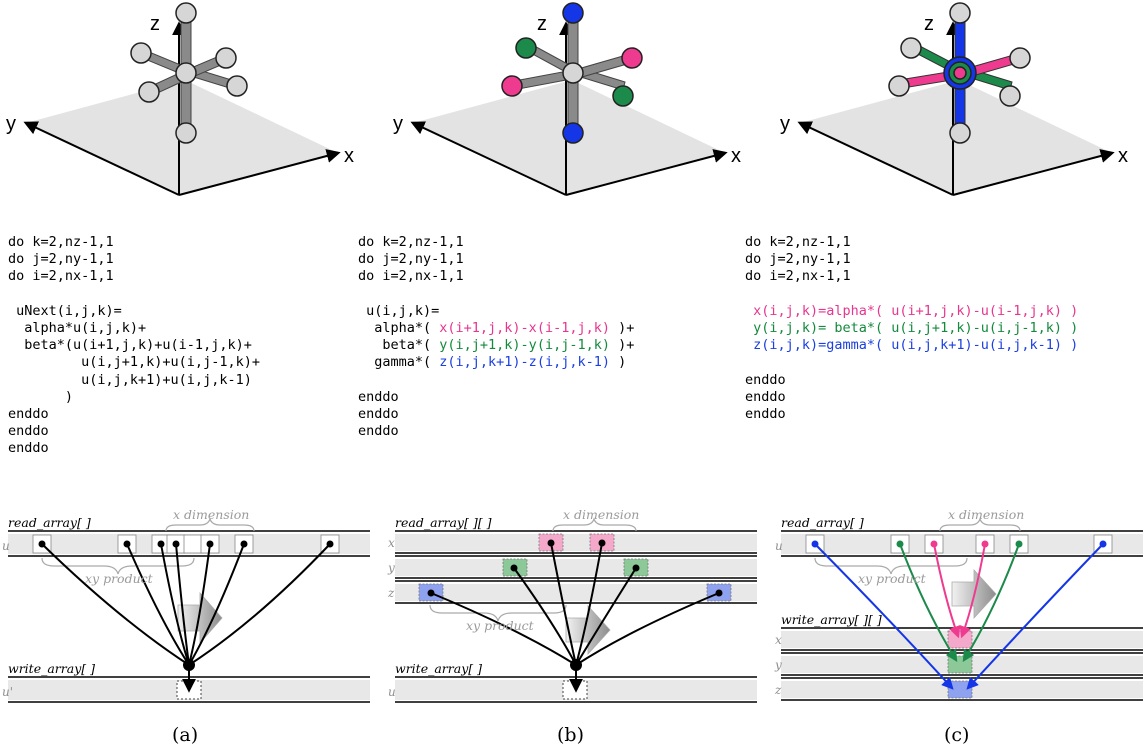  Describe the element at coordinates (77, 327) in the screenshot. I see `code-line: alpha*u(i,j,k)+` at that location.